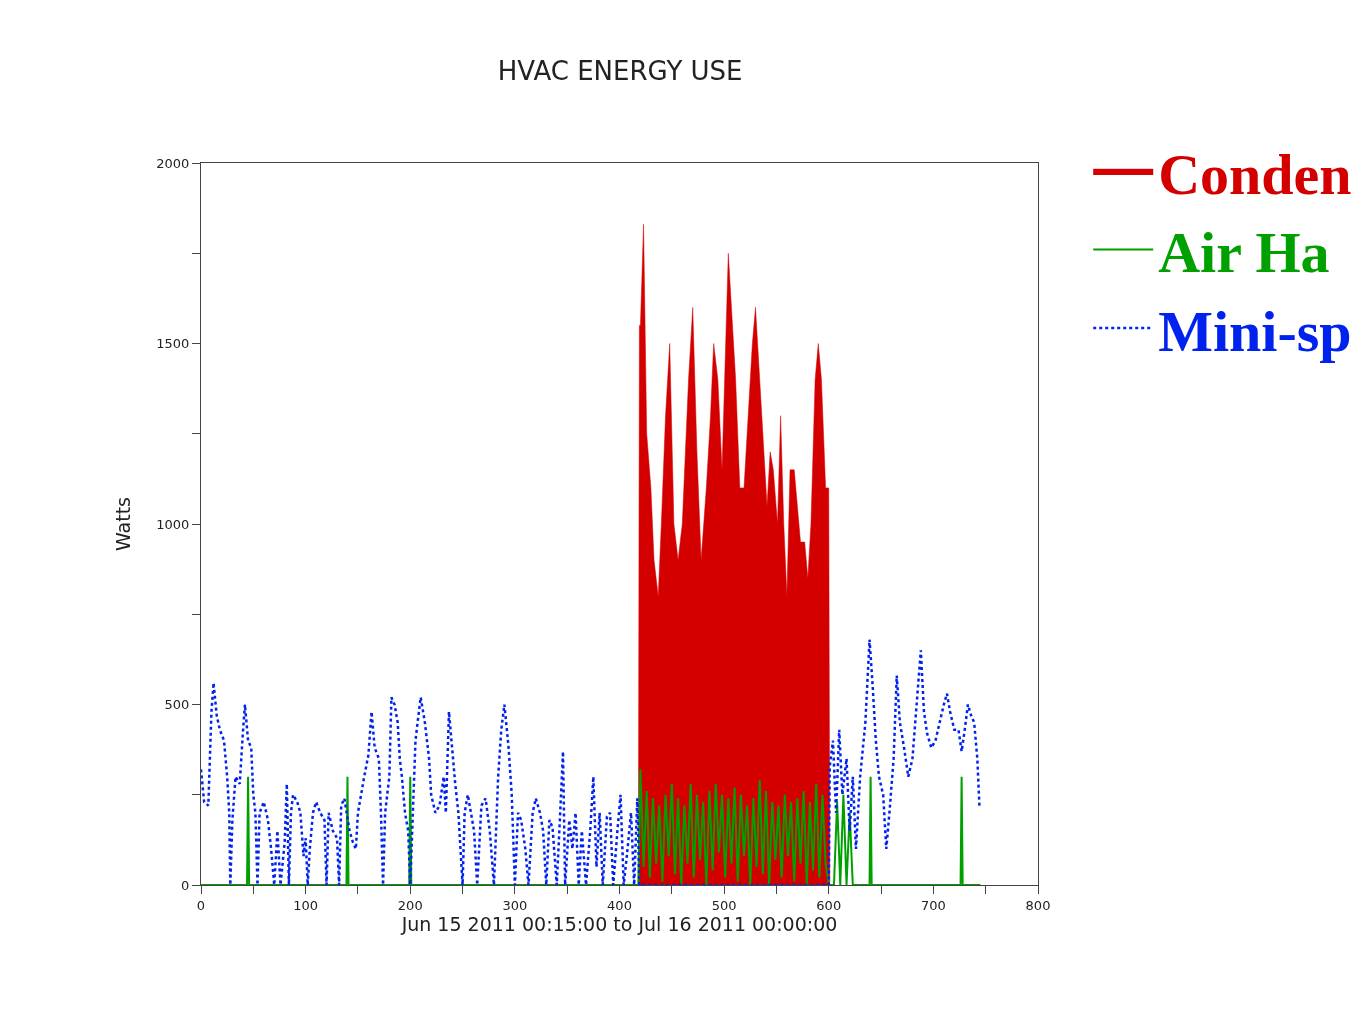  I want to click on x-tick-label: 800, so click(1038, 905).